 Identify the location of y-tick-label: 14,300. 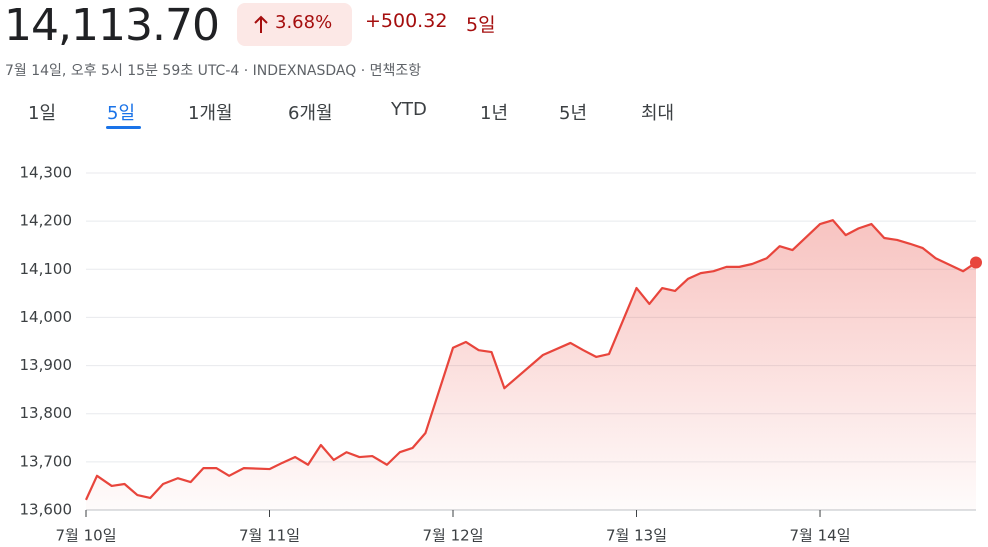
(46, 173).